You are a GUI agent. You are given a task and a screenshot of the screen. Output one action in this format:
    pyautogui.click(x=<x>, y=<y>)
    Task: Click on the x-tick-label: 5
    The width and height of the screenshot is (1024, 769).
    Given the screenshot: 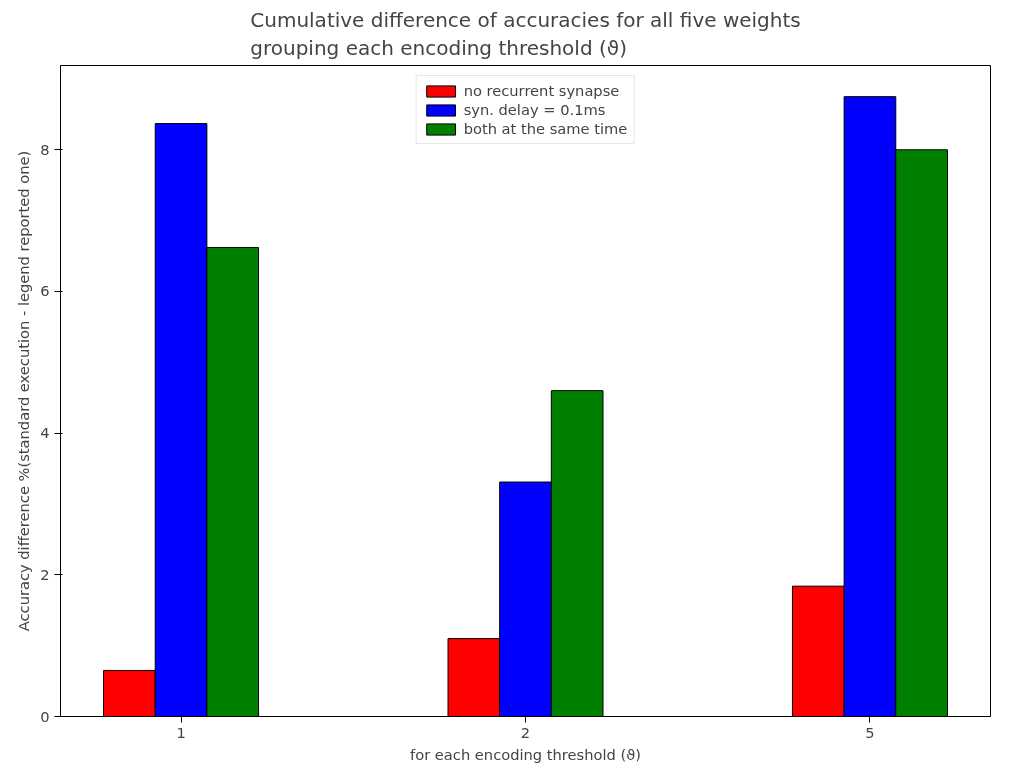 What is the action you would take?
    pyautogui.click(x=870, y=732)
    